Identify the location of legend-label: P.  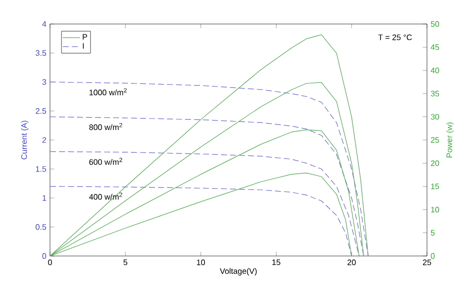
(85, 37).